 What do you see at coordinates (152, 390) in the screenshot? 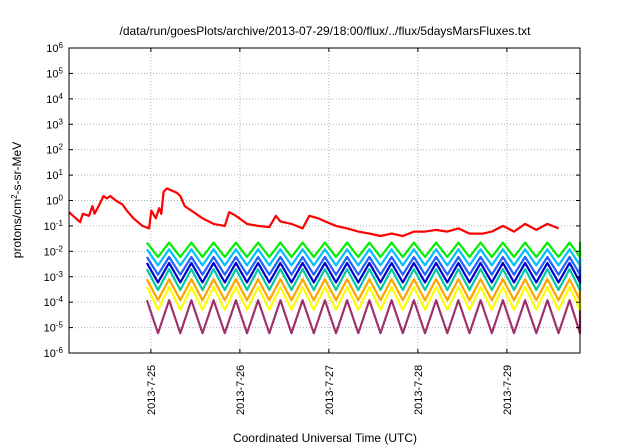
I see `x-tick-label: 2013-7-25` at bounding box center [152, 390].